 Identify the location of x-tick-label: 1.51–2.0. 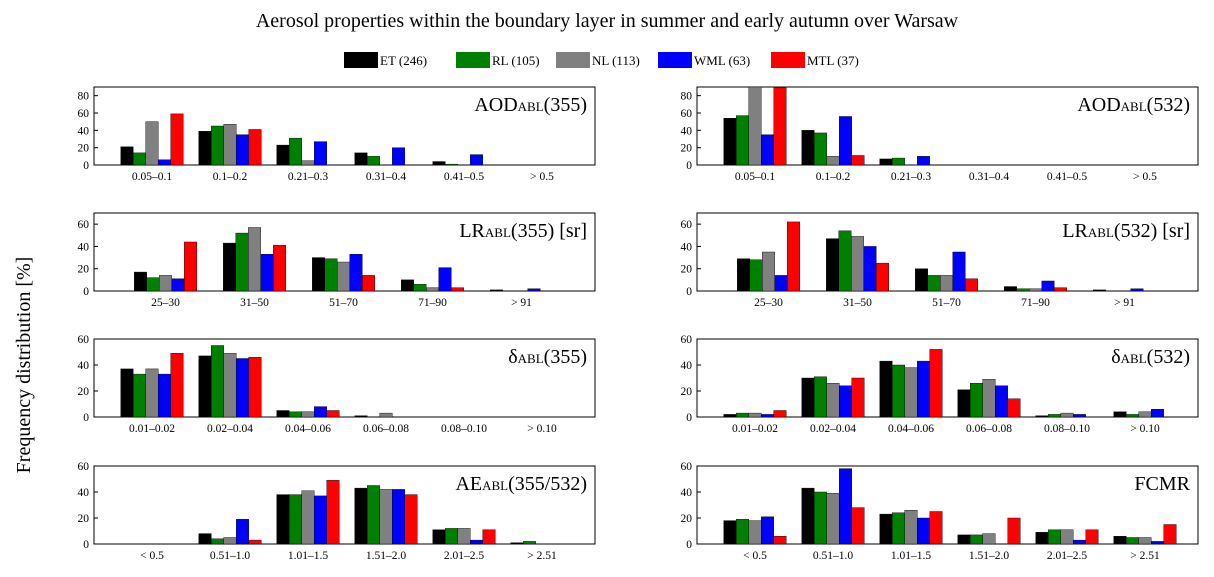
(989, 556).